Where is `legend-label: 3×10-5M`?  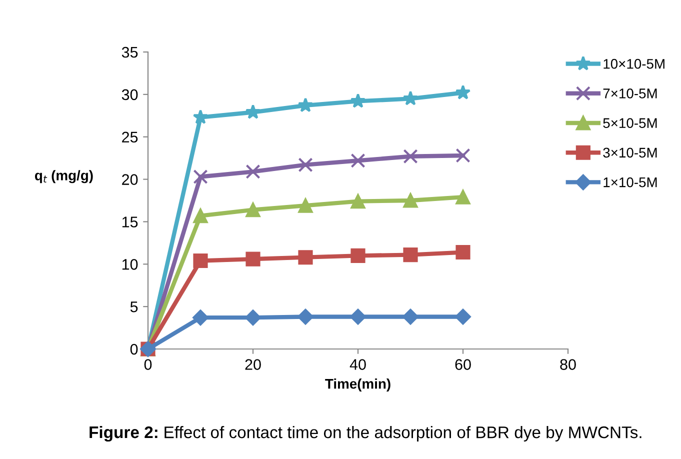
legend-label: 3×10-5M is located at coordinates (630, 153).